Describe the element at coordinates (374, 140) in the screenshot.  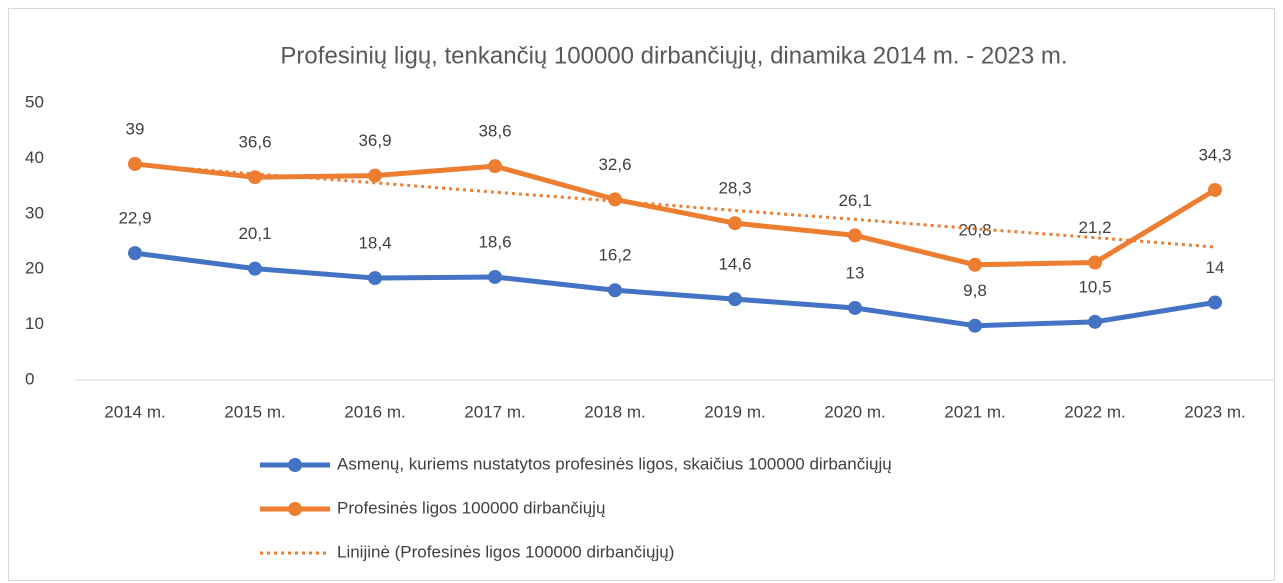
I see `data-label: 36,9` at that location.